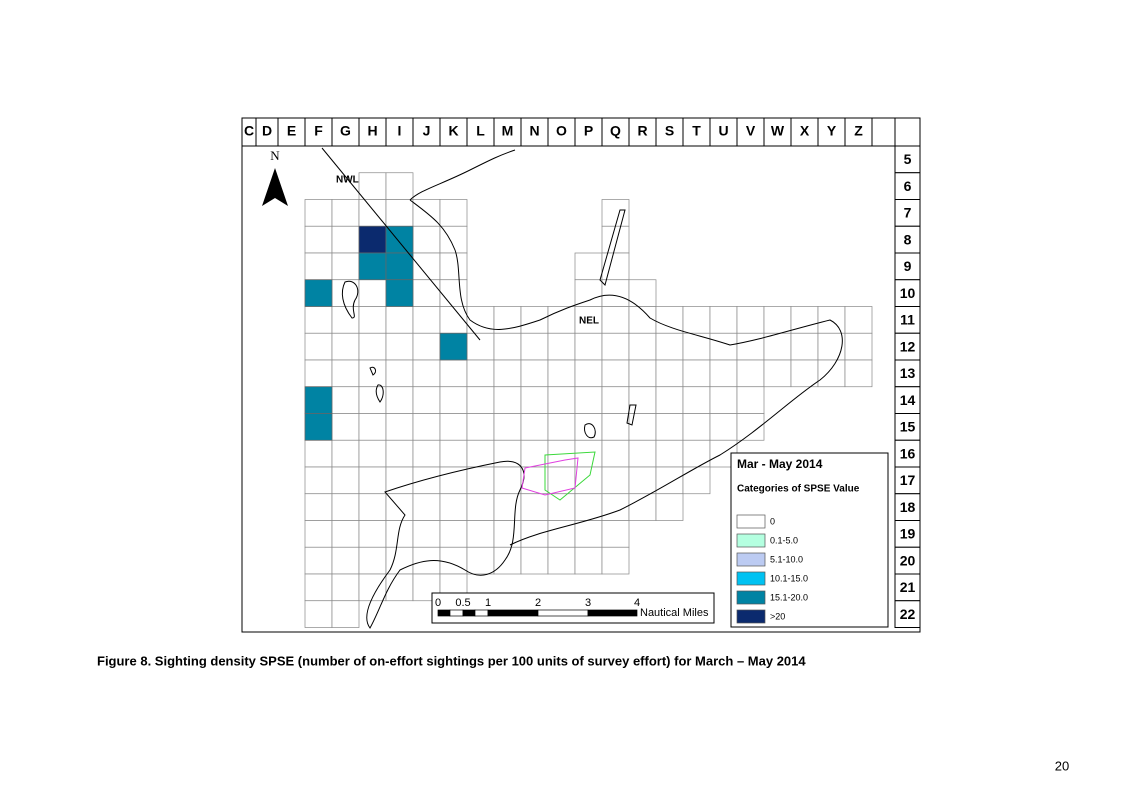 The width and height of the screenshot is (1123, 799). What do you see at coordinates (347, 180) in the screenshot?
I see `area-label: NWL` at bounding box center [347, 180].